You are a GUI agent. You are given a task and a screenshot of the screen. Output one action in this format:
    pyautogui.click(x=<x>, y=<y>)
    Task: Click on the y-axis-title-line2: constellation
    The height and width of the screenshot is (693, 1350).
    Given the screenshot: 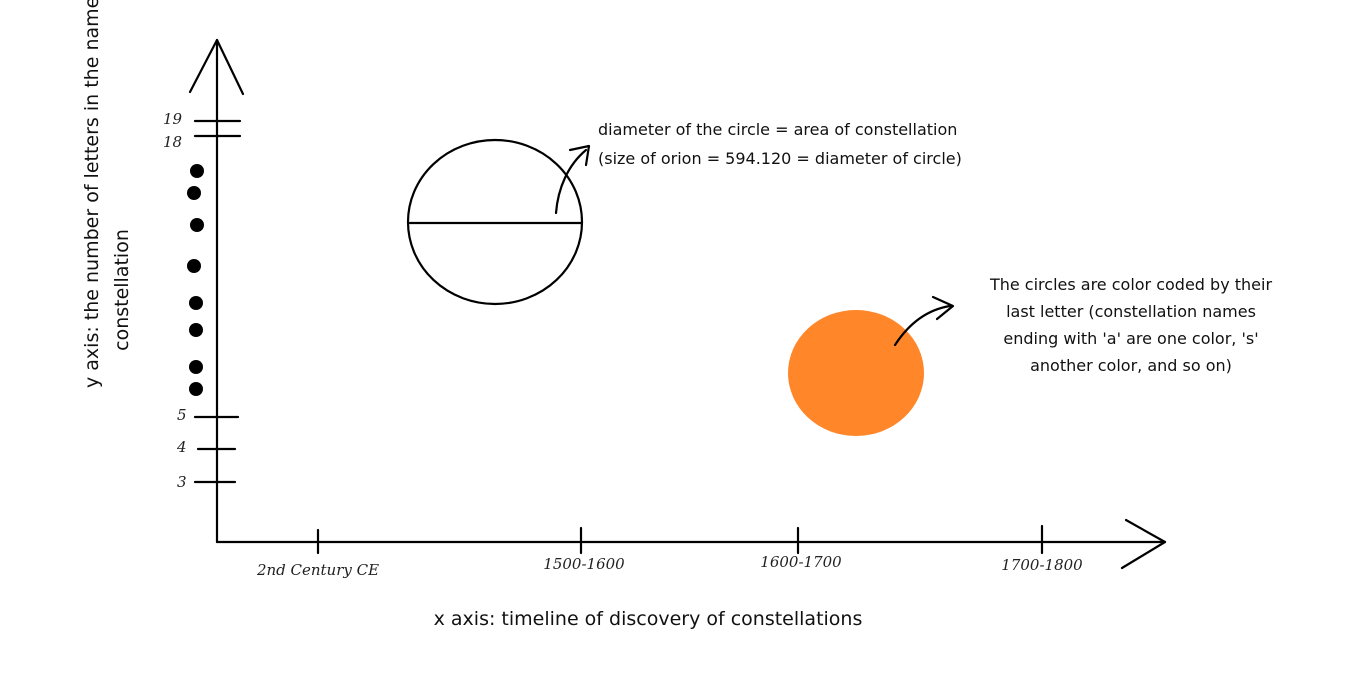 What is the action you would take?
    pyautogui.click(x=122, y=290)
    